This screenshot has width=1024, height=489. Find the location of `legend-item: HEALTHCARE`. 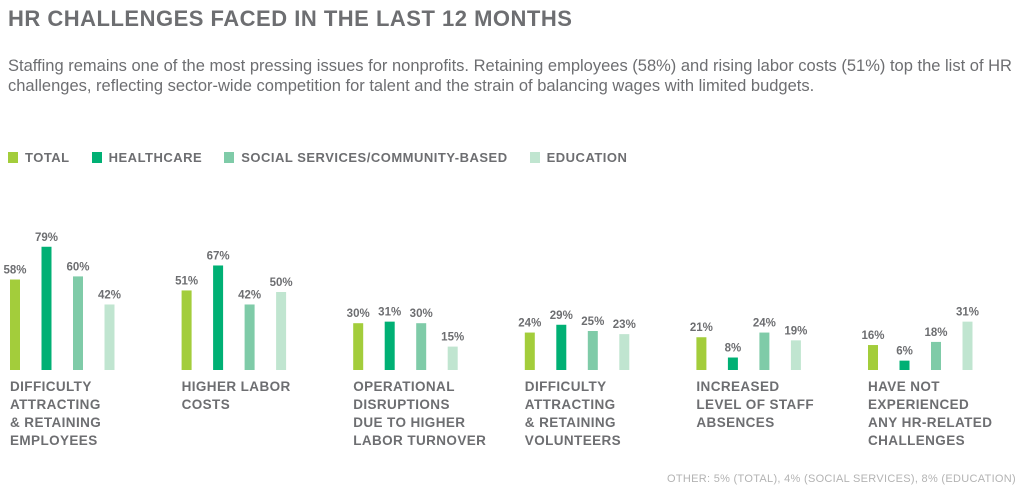

legend-item: HEALTHCARE is located at coordinates (147, 157).